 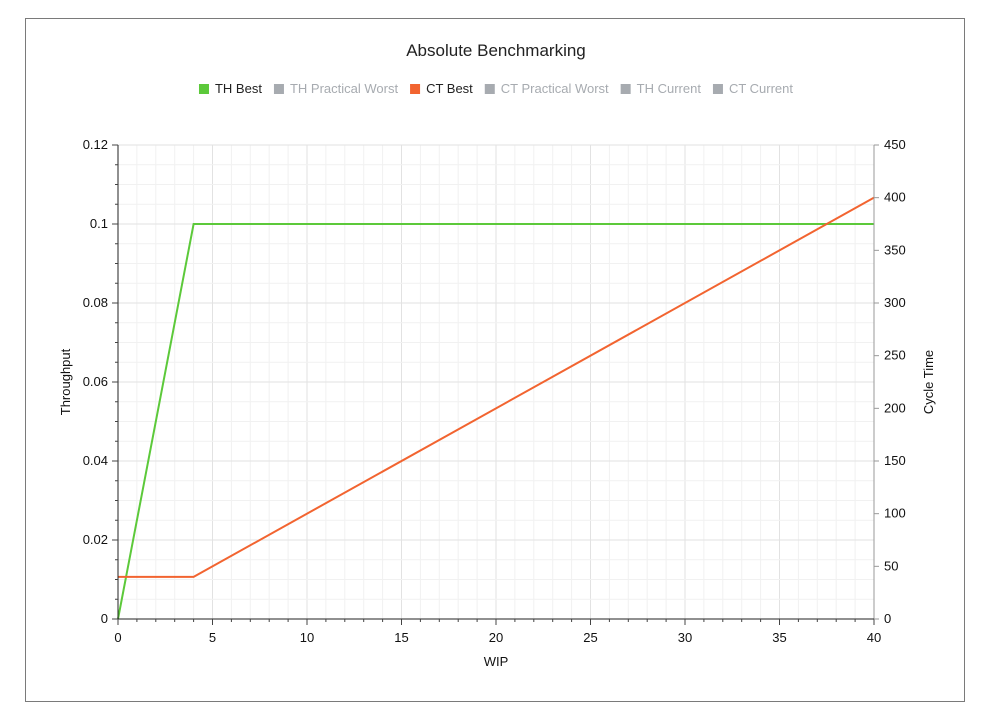 What do you see at coordinates (203, 89) in the screenshot?
I see `legend-item-th-best-swatch` at bounding box center [203, 89].